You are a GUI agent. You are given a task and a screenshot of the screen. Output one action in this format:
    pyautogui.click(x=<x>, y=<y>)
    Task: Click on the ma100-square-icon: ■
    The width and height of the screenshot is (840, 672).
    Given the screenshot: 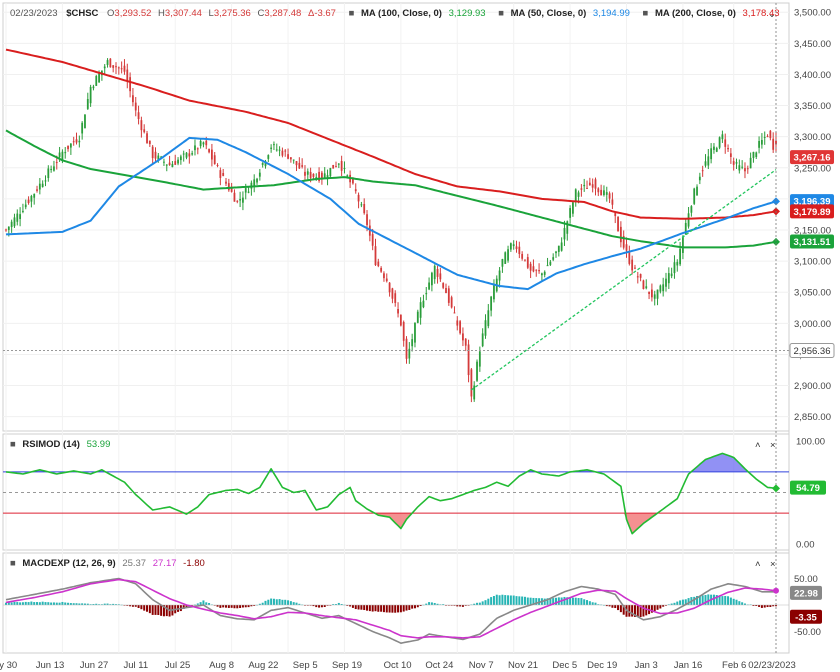 What is the action you would take?
    pyautogui.click(x=352, y=13)
    